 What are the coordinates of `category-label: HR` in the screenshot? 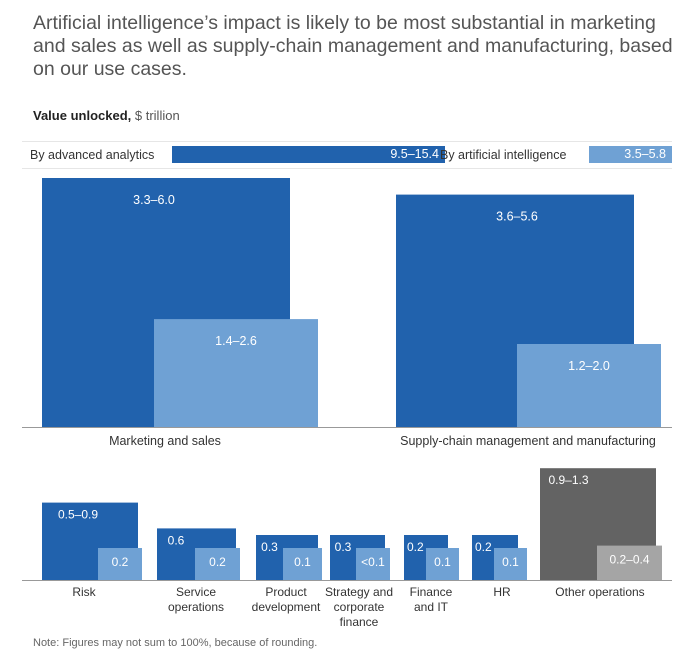 It's located at (502, 592).